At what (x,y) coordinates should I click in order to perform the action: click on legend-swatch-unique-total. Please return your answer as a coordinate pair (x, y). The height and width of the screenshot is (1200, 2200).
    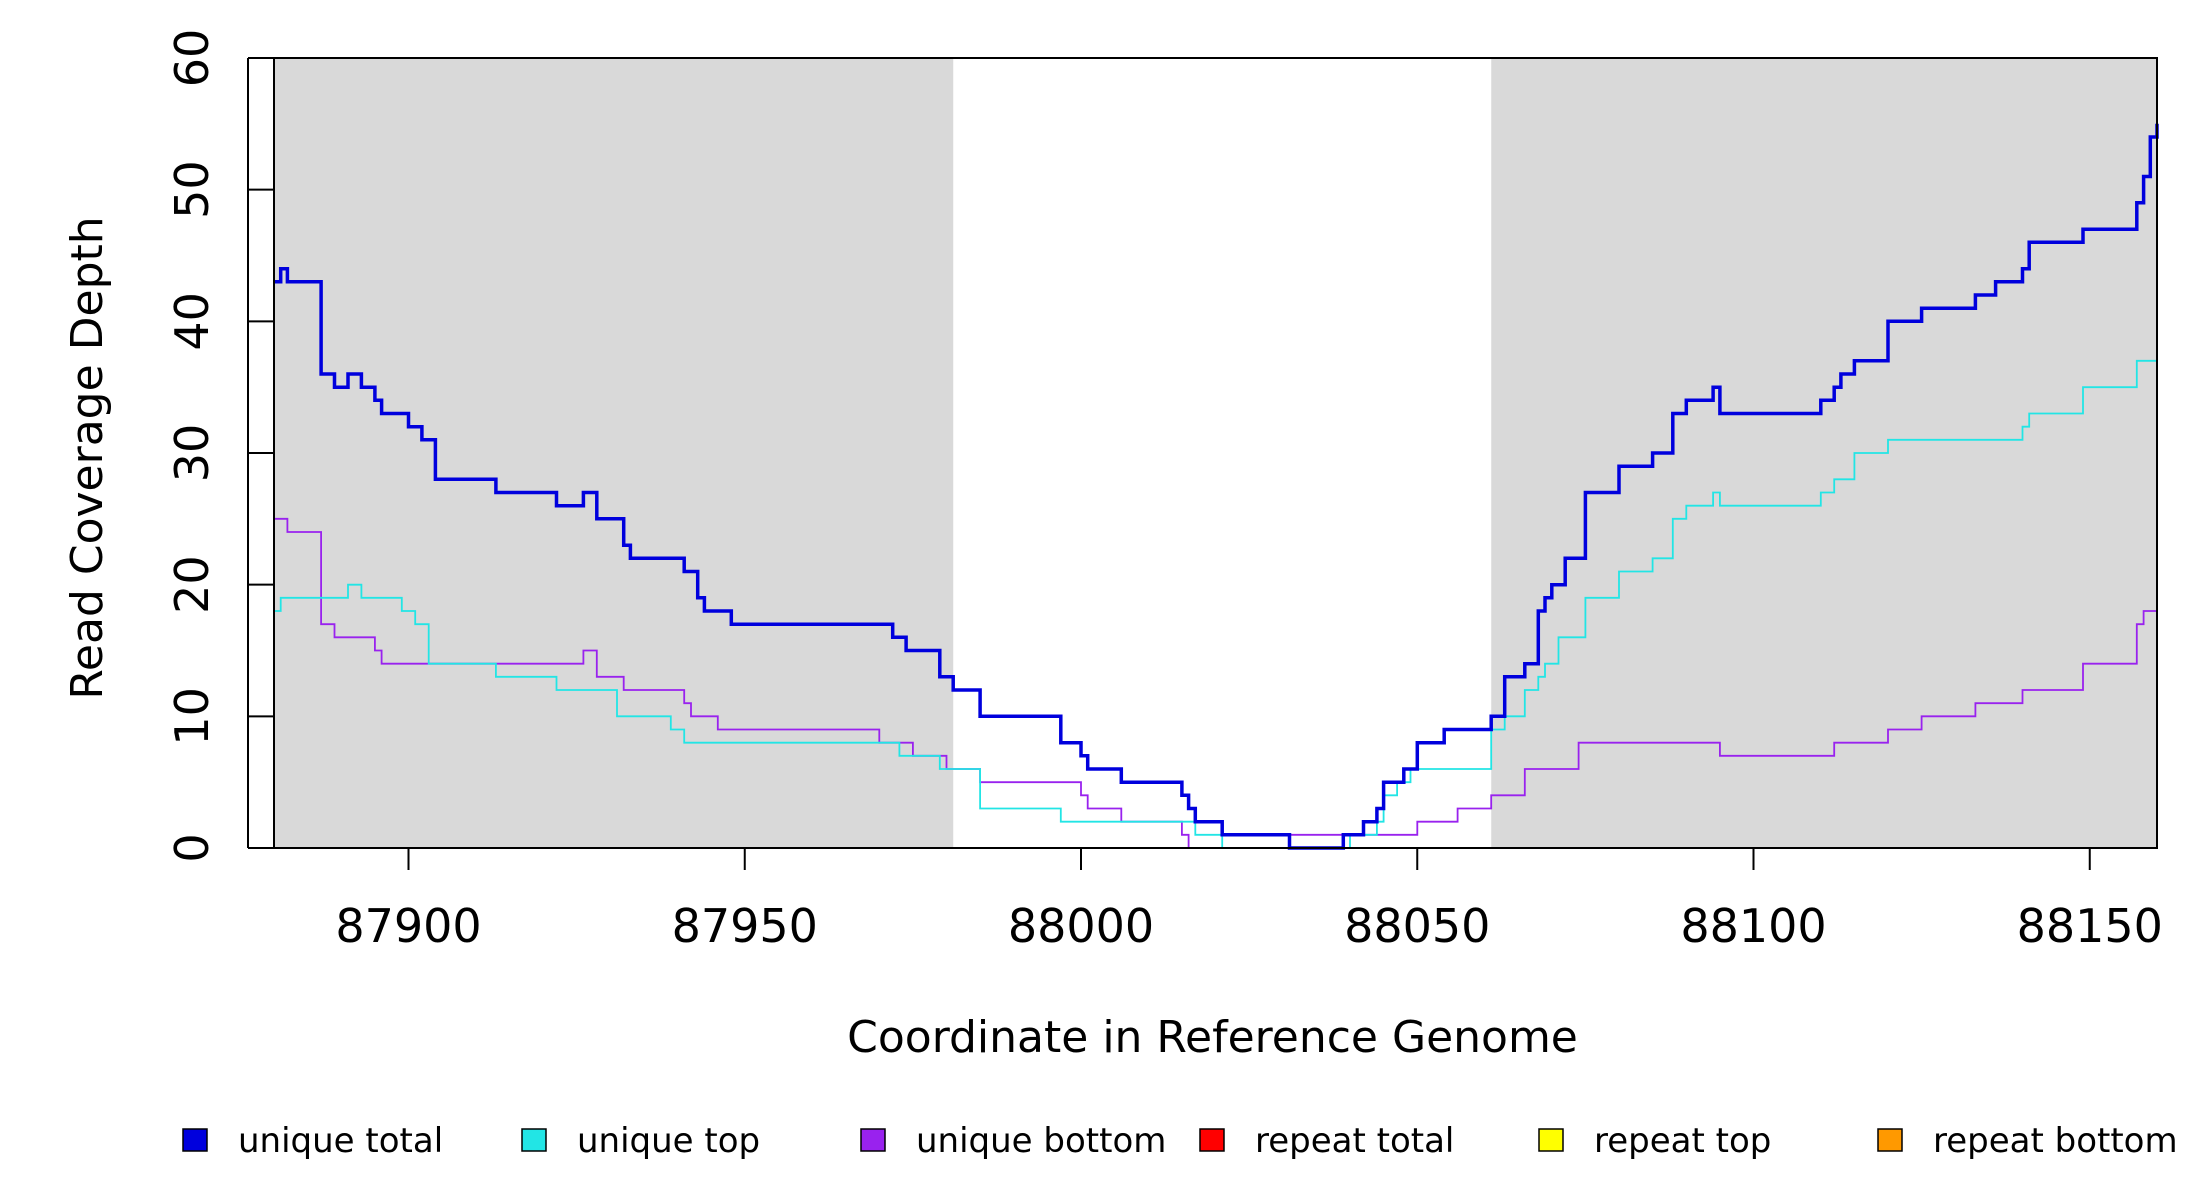
    Looking at the image, I should click on (195, 1140).